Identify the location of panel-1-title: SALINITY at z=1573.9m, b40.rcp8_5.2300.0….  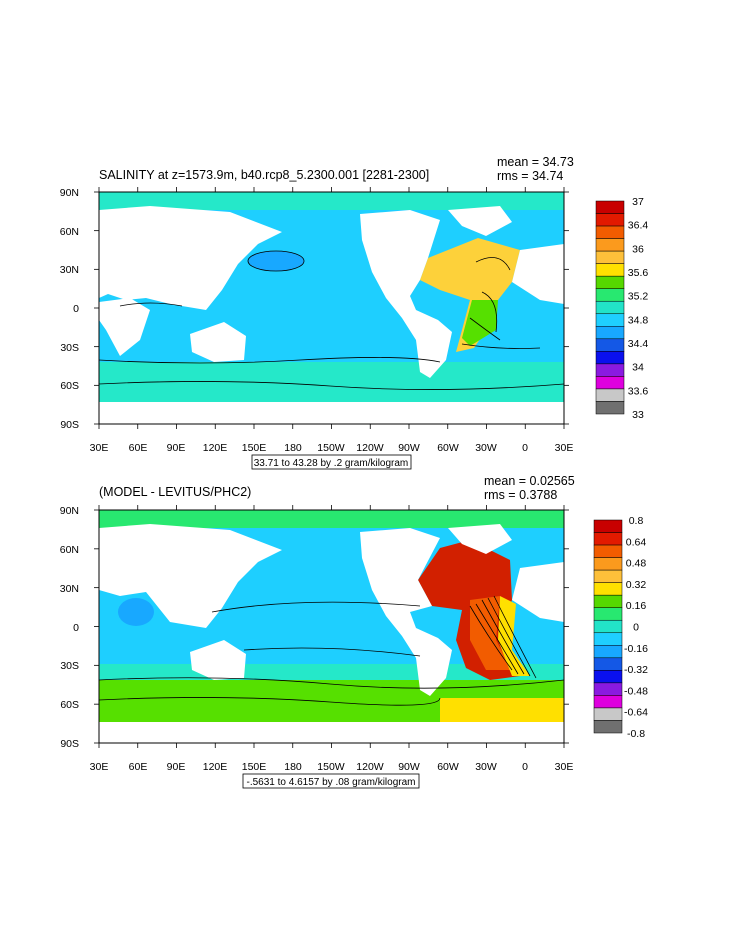
(264, 175).